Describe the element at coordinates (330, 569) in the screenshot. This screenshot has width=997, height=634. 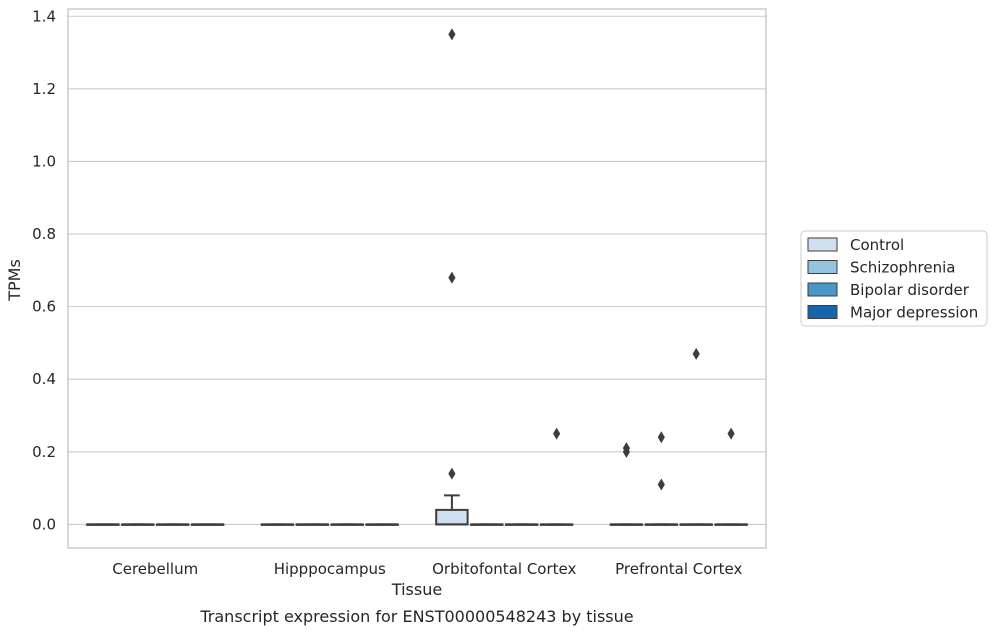
I see `x-tick-label: Hipppocampus` at that location.